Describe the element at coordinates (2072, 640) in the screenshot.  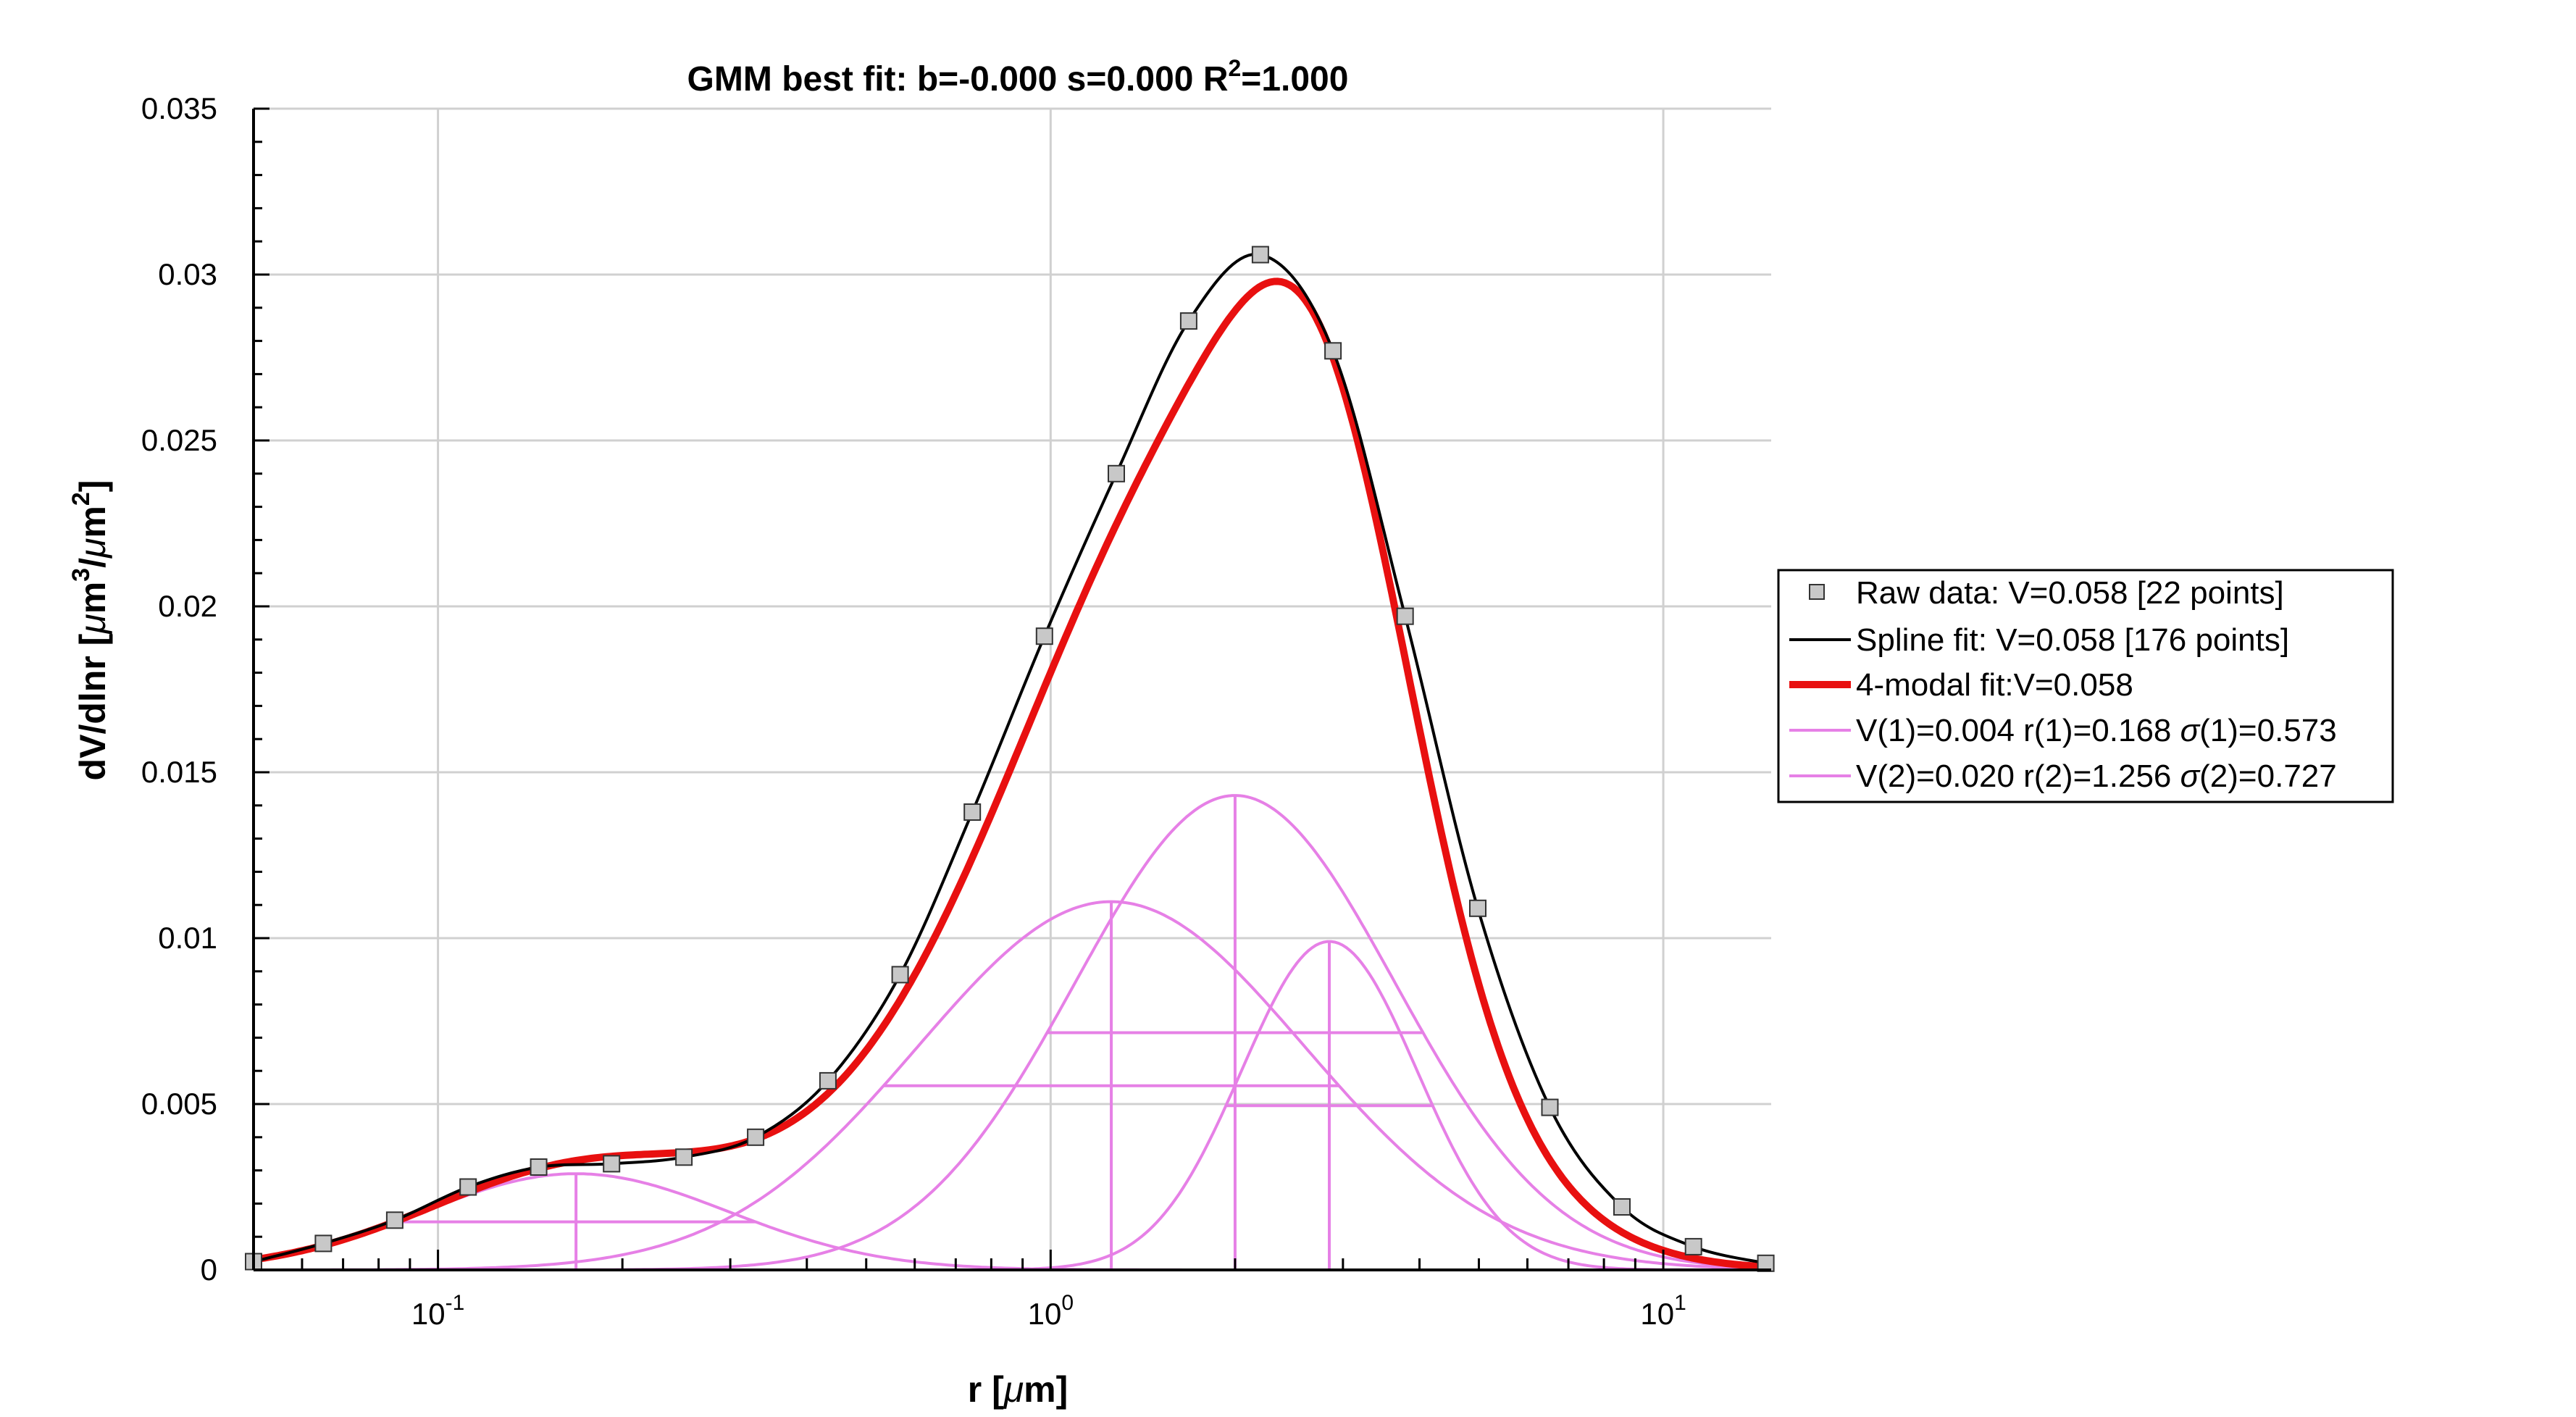
I see `legend-spline-fit: Spline fit: V=0.058 [176 points]` at that location.